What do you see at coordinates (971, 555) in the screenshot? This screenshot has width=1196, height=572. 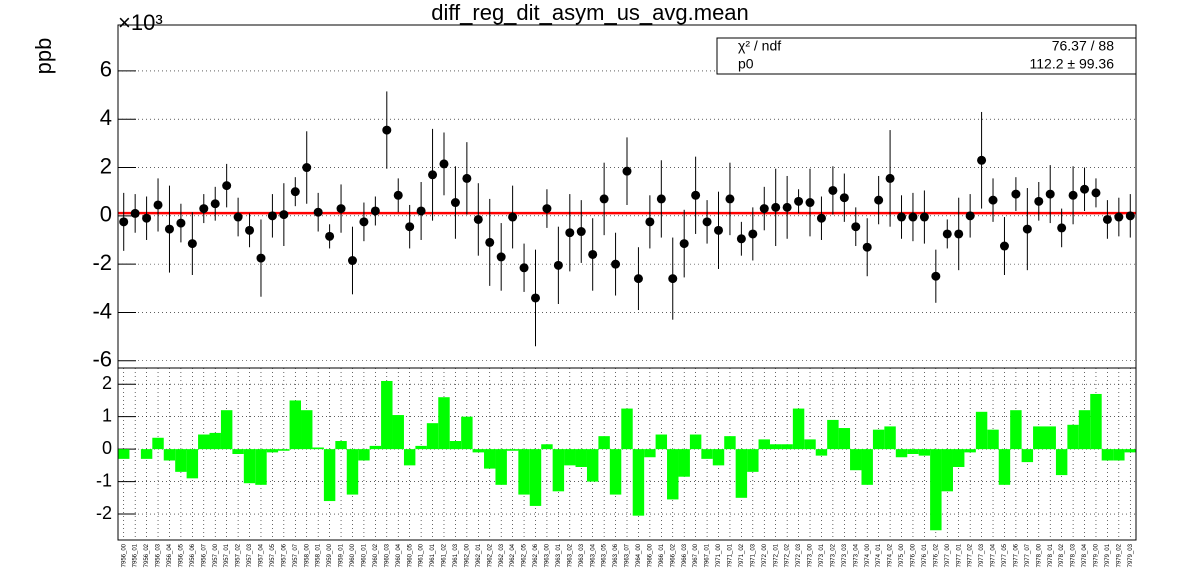 I see `x-tick-label: 7977_02` at bounding box center [971, 555].